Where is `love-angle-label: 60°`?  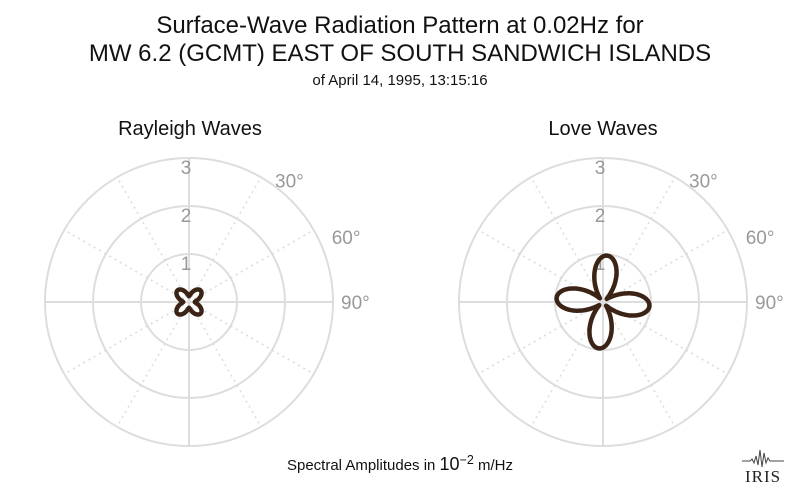 love-angle-label: 60° is located at coordinates (760, 238).